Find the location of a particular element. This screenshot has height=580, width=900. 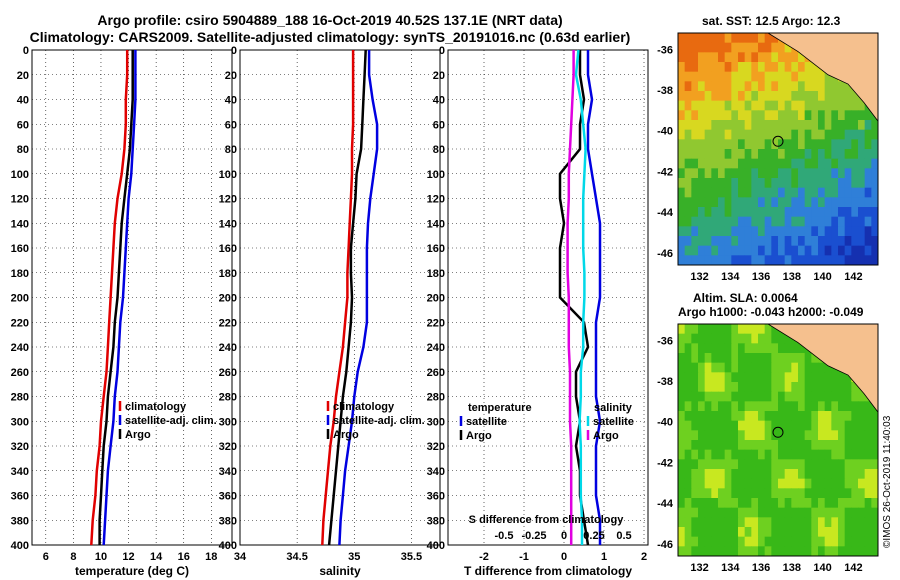

map-lon-tick-label: 138 is located at coordinates (792, 277).